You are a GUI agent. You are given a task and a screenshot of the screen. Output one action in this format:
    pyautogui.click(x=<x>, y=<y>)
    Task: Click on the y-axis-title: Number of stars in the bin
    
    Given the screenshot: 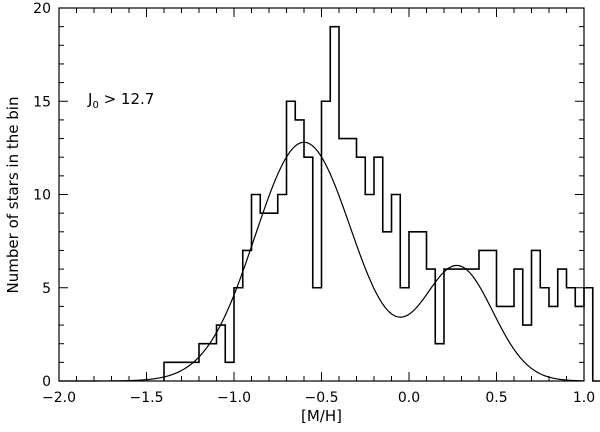 What is the action you would take?
    pyautogui.click(x=13, y=195)
    